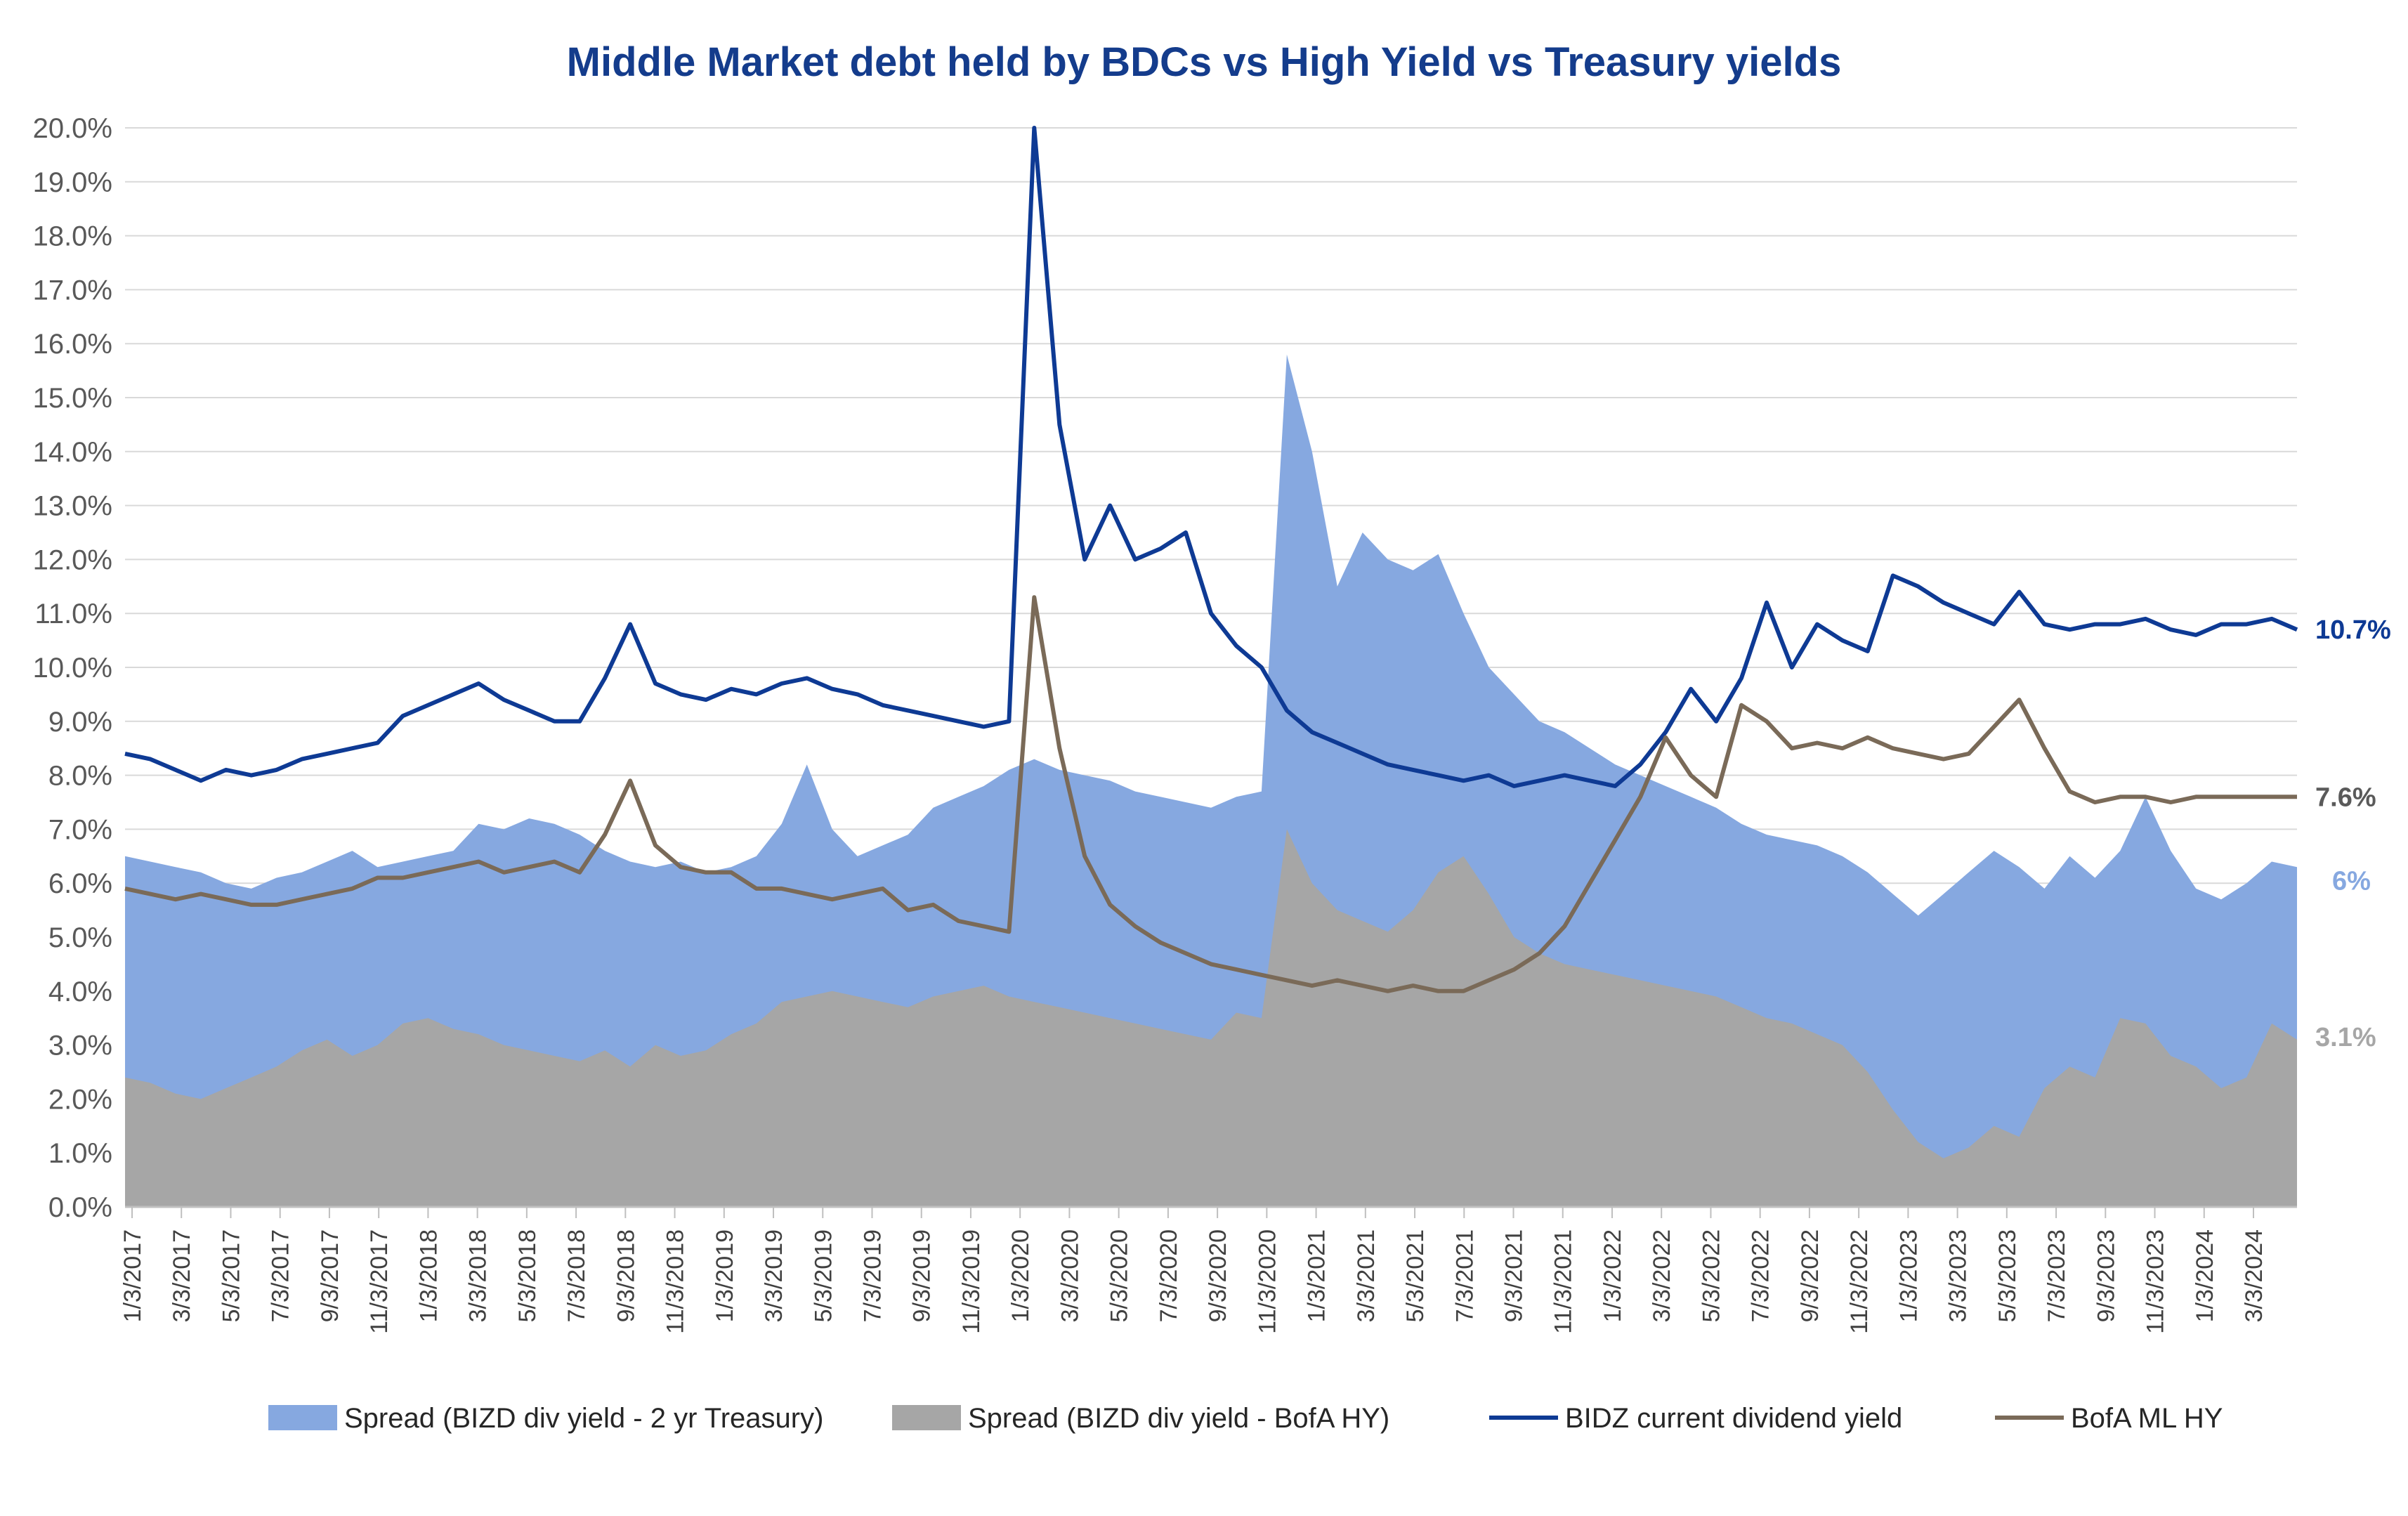  Describe the element at coordinates (73, 344) in the screenshot. I see `y-tick-label: 16.0%` at that location.